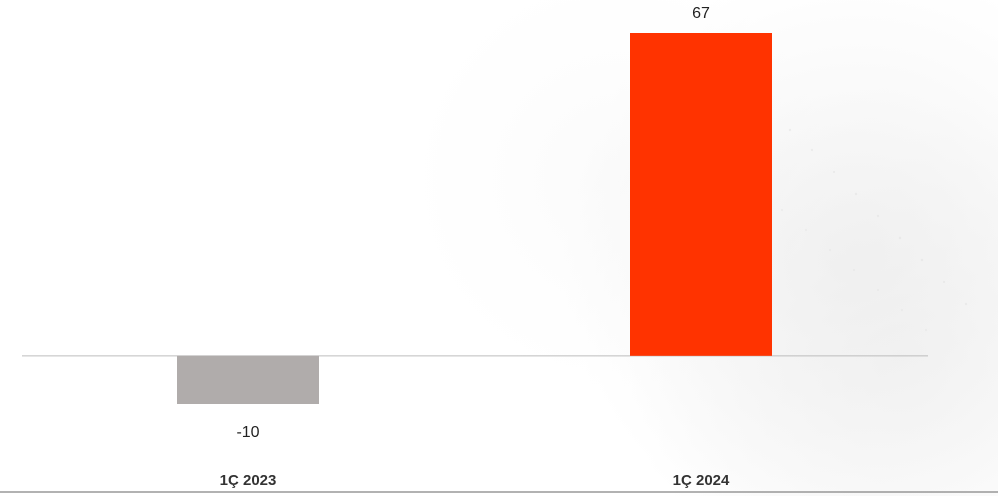  What do you see at coordinates (248, 379) in the screenshot?
I see `bar-1c-2023` at bounding box center [248, 379].